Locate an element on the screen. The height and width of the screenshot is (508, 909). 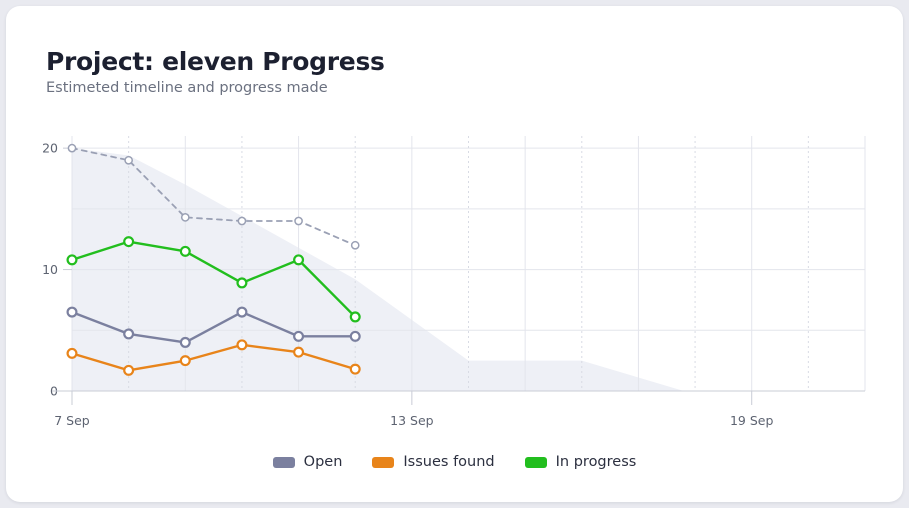
legend-label-in-progress: In progress is located at coordinates (596, 462).